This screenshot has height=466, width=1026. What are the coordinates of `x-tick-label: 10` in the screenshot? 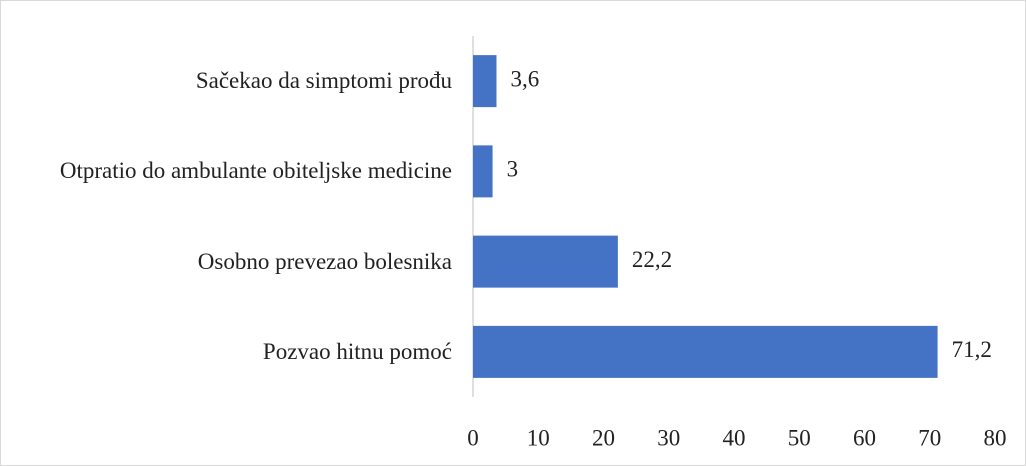 It's located at (538, 437).